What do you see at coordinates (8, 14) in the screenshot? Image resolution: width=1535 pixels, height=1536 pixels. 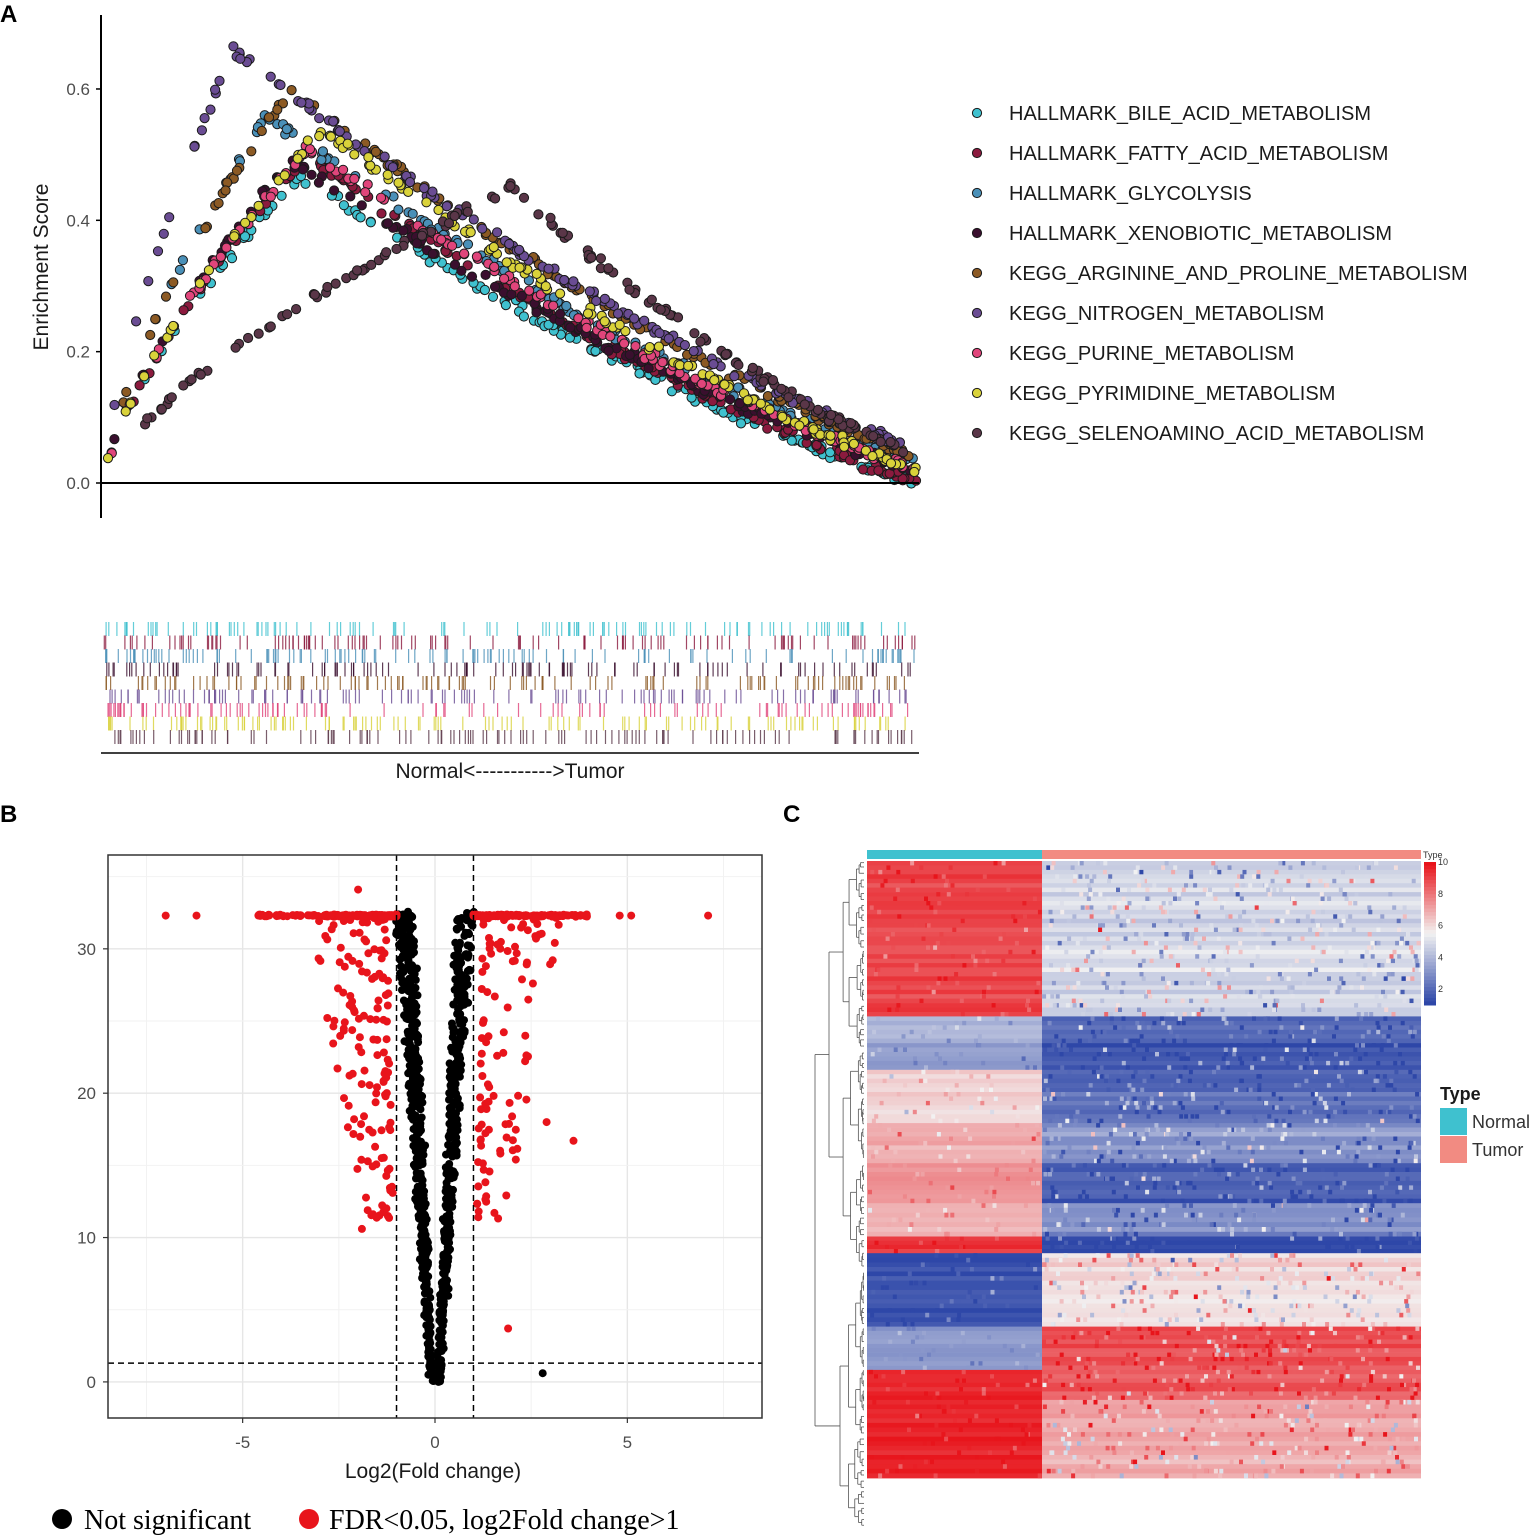 I see `panel-label-a: A` at bounding box center [8, 14].